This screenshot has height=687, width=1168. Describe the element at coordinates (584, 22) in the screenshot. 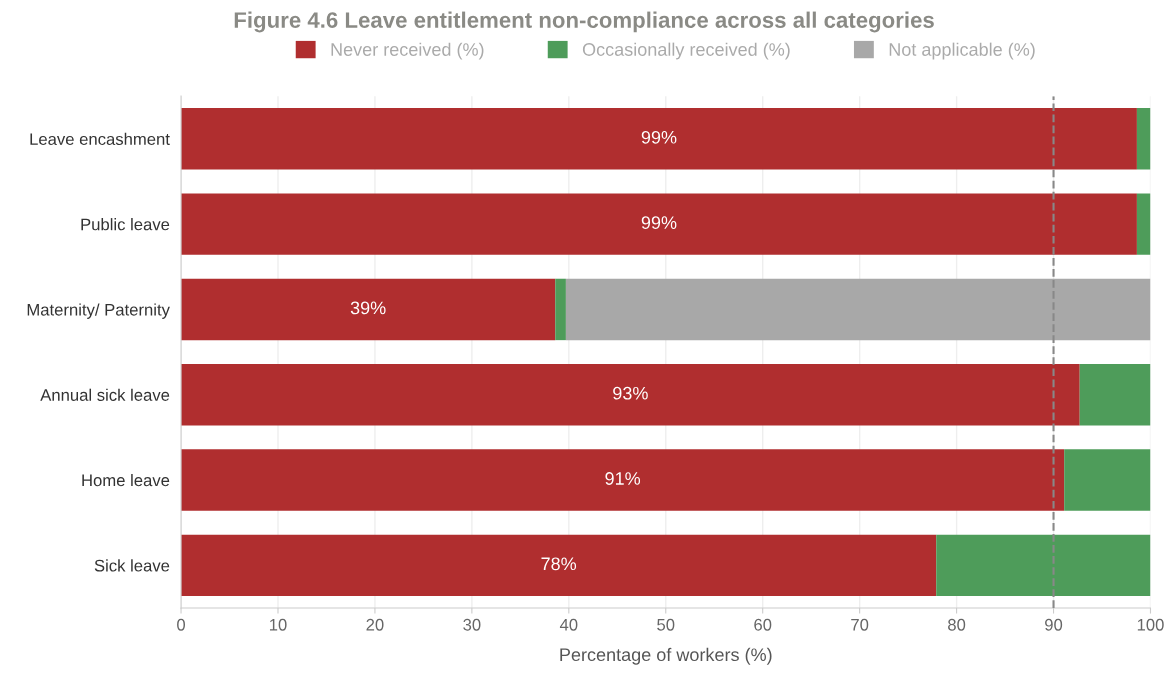

I see `chart-title: Figure 4.6 Leave entitlement non-compliance across all categories` at that location.